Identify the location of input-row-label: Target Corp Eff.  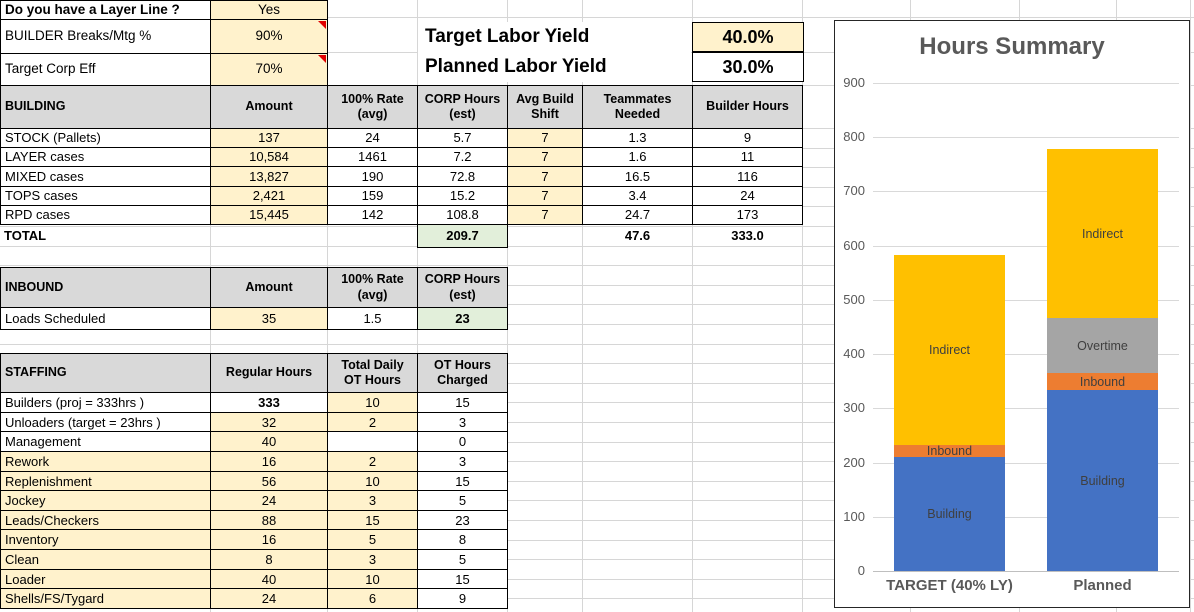
(105, 69).